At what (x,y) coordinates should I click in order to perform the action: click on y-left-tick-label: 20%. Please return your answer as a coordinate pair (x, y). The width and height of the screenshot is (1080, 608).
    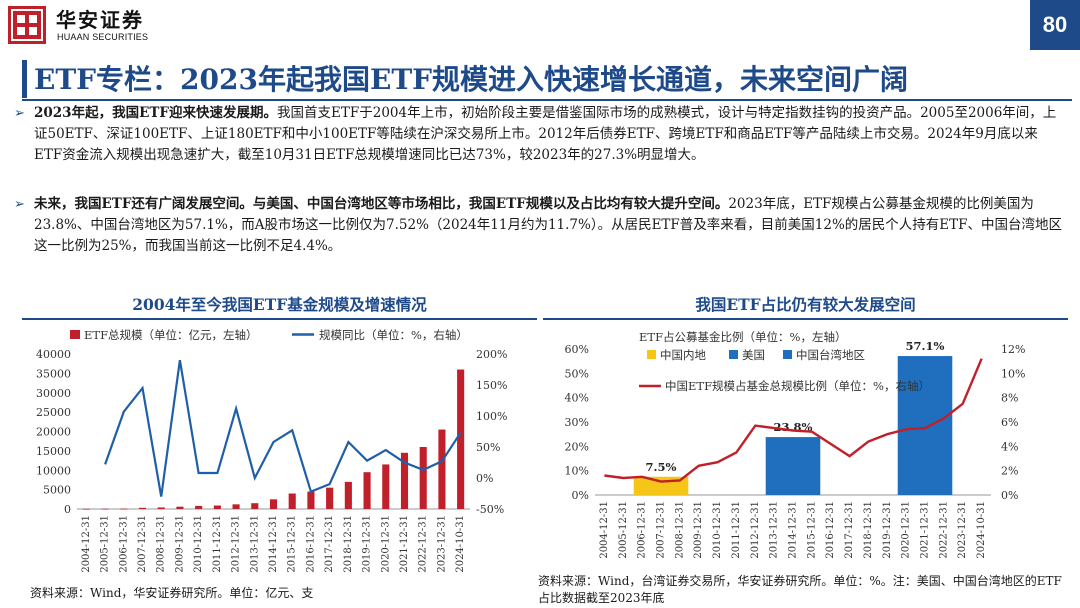
    Looking at the image, I should click on (577, 446).